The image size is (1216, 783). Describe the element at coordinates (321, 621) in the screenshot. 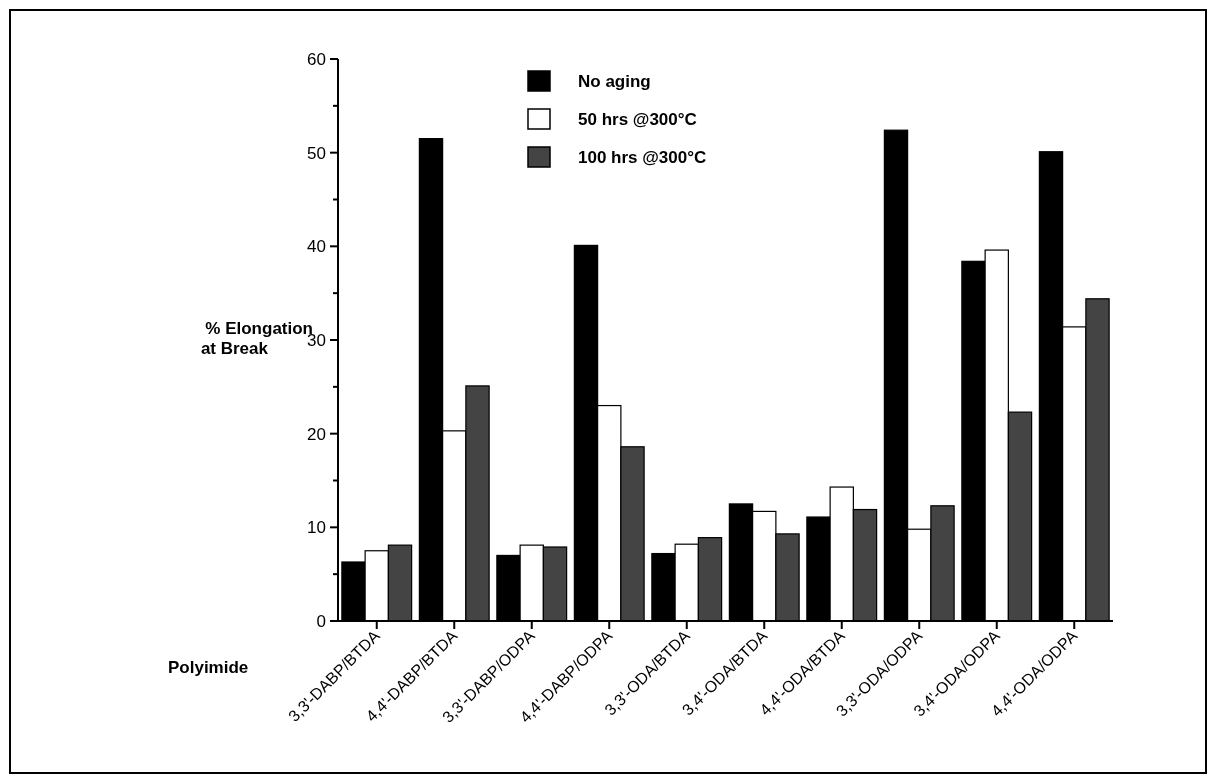

I see `y-tick-label: 0` at that location.